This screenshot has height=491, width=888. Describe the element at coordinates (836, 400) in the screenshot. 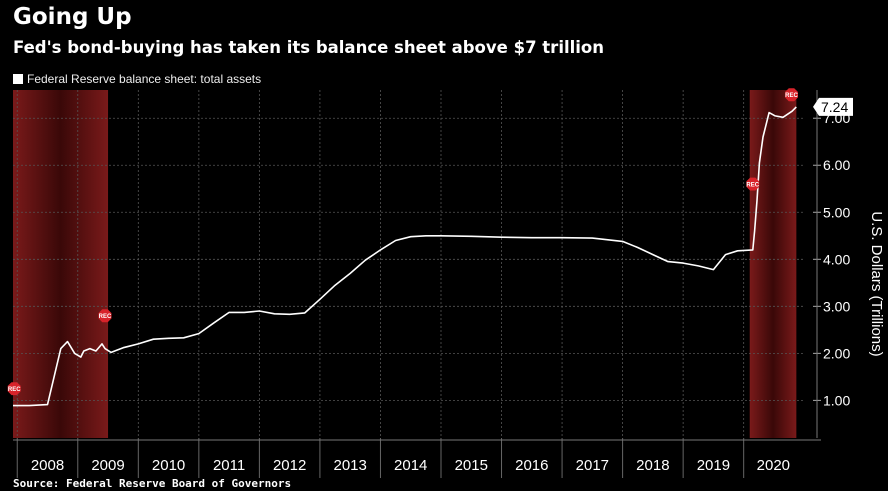

I see `y-tick-label-0: 1.00` at that location.